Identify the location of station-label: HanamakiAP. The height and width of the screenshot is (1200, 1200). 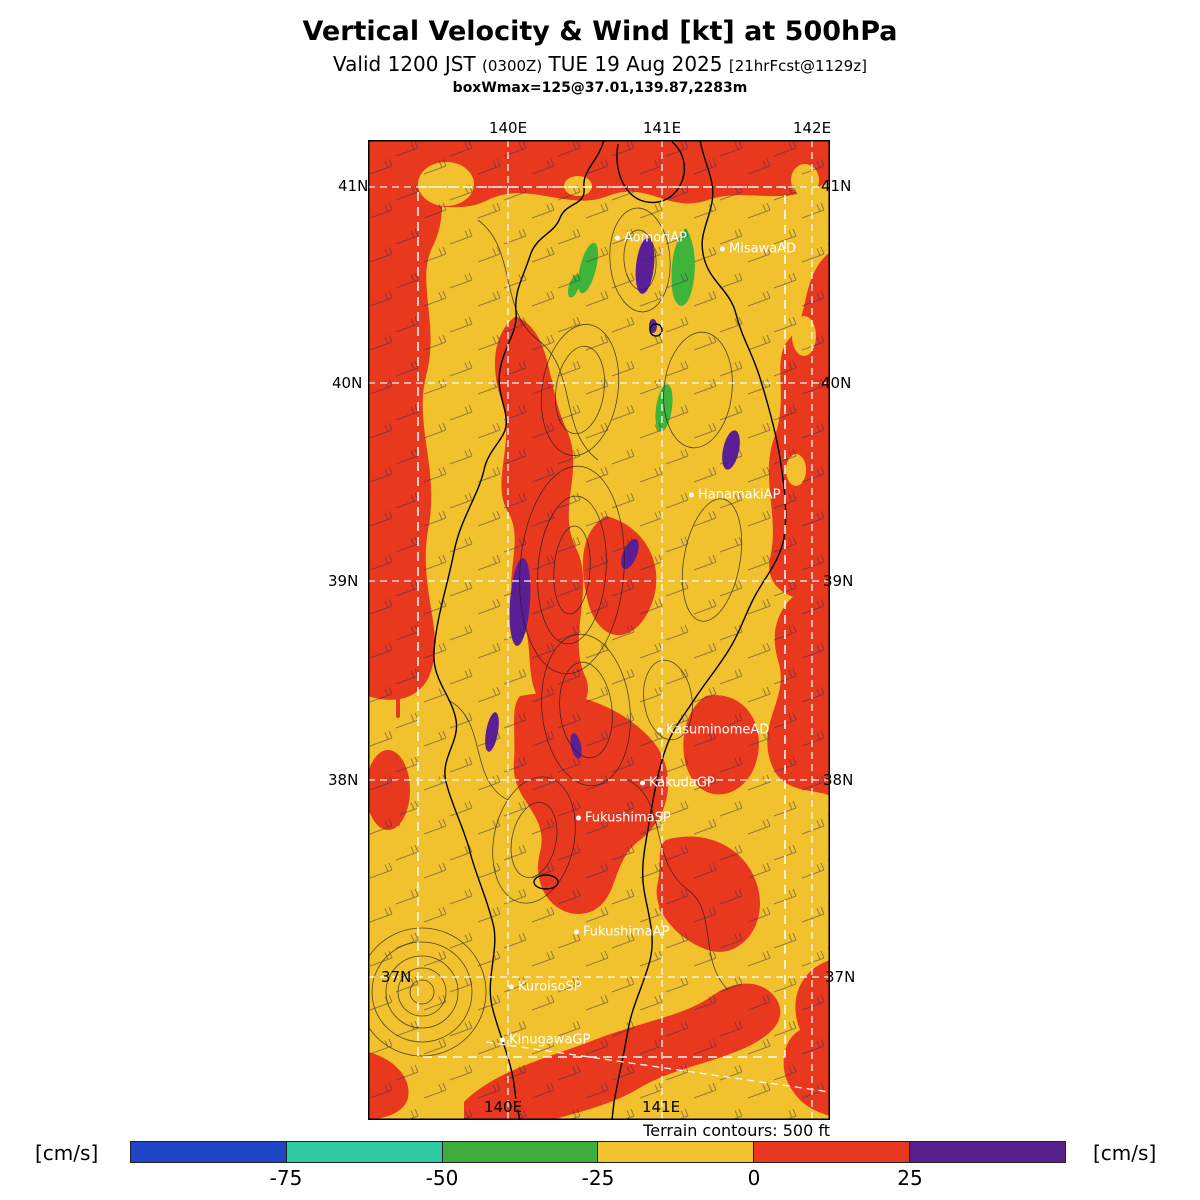
(739, 495).